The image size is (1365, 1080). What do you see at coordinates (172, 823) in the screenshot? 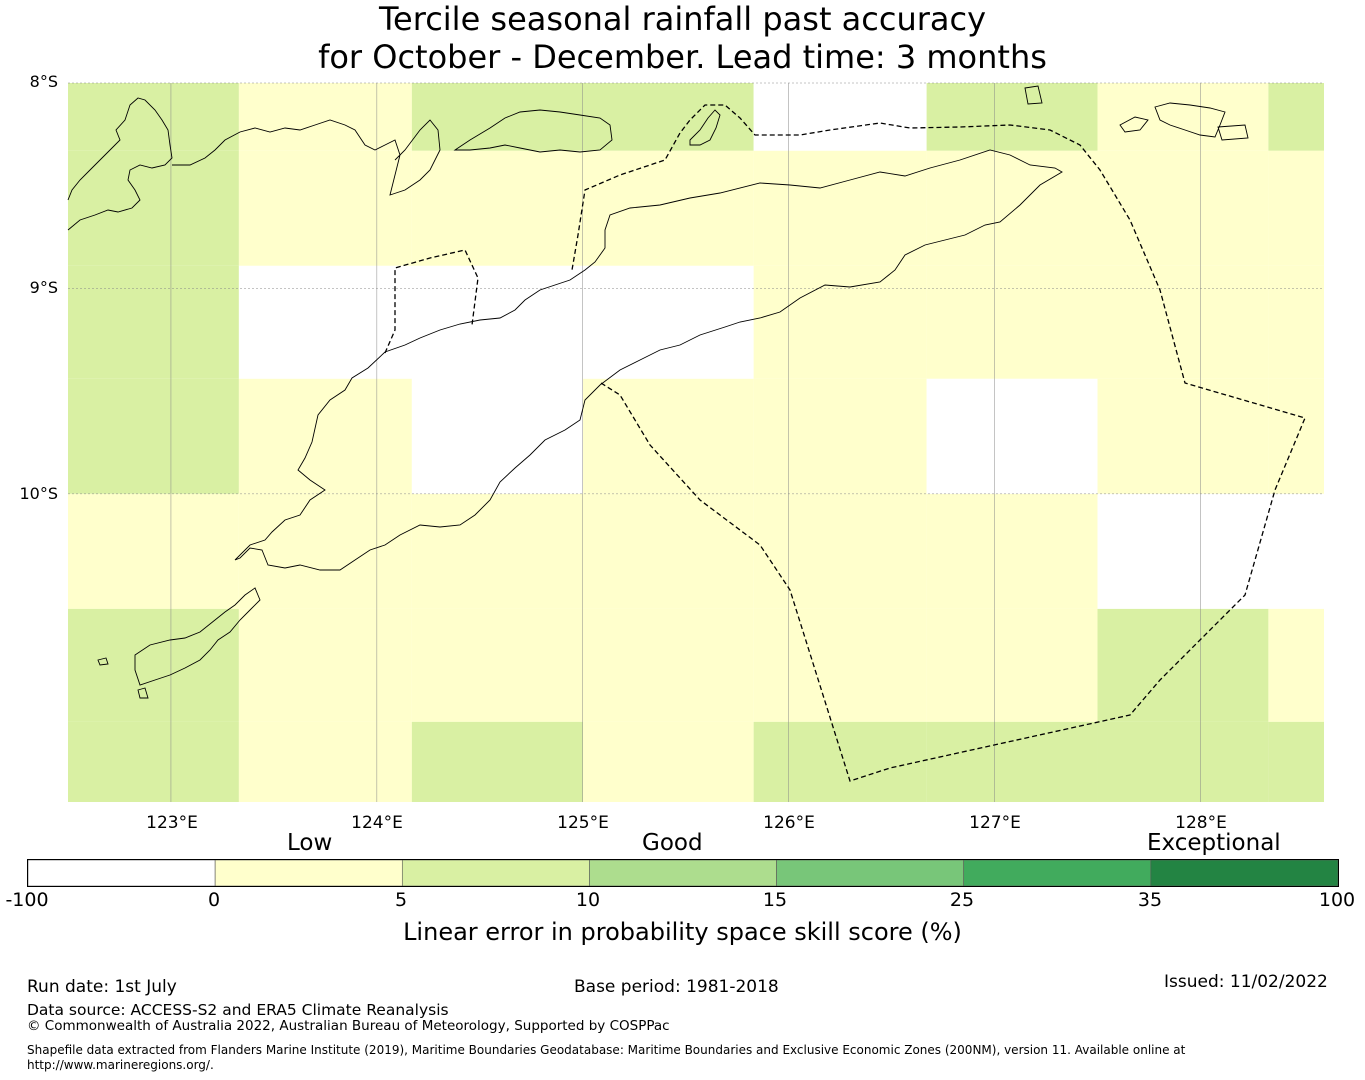
I see `lon-label-123e: 123°E` at bounding box center [172, 823].